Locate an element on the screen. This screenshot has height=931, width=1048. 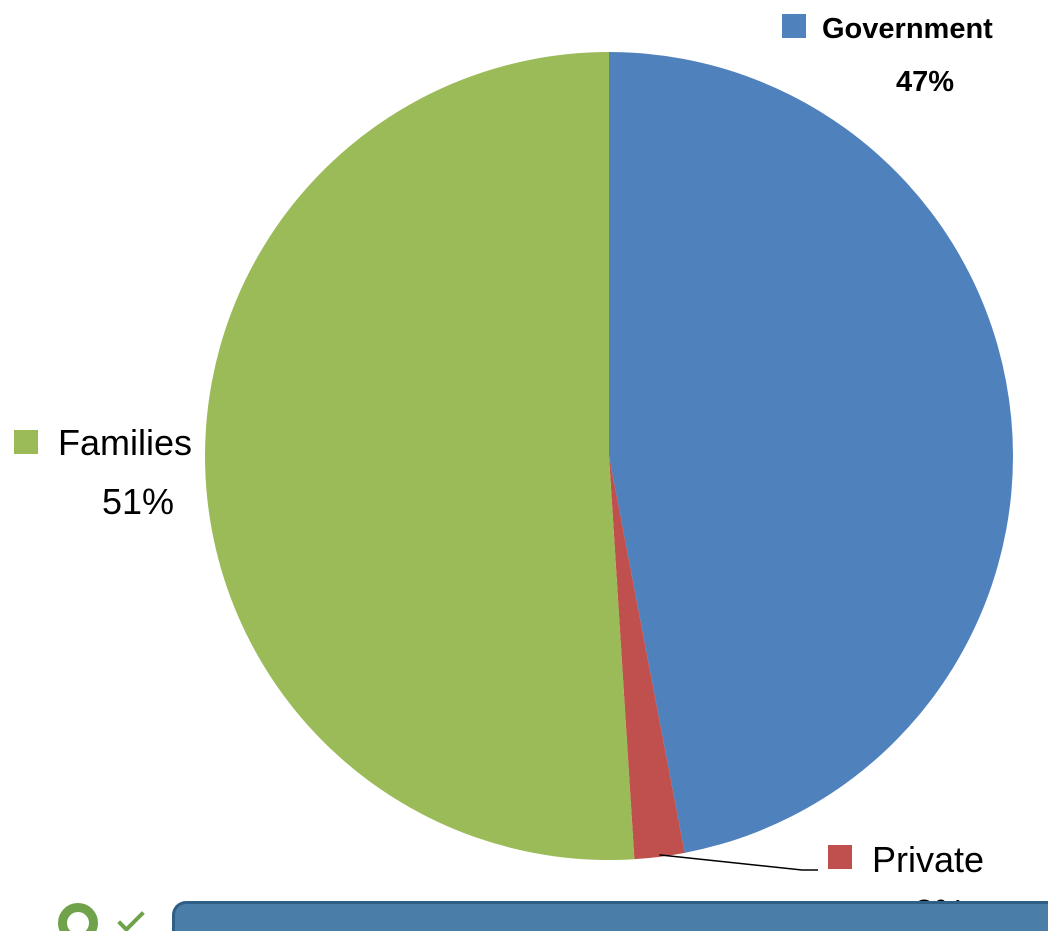
slice-percent-government: 47% is located at coordinates (925, 82).